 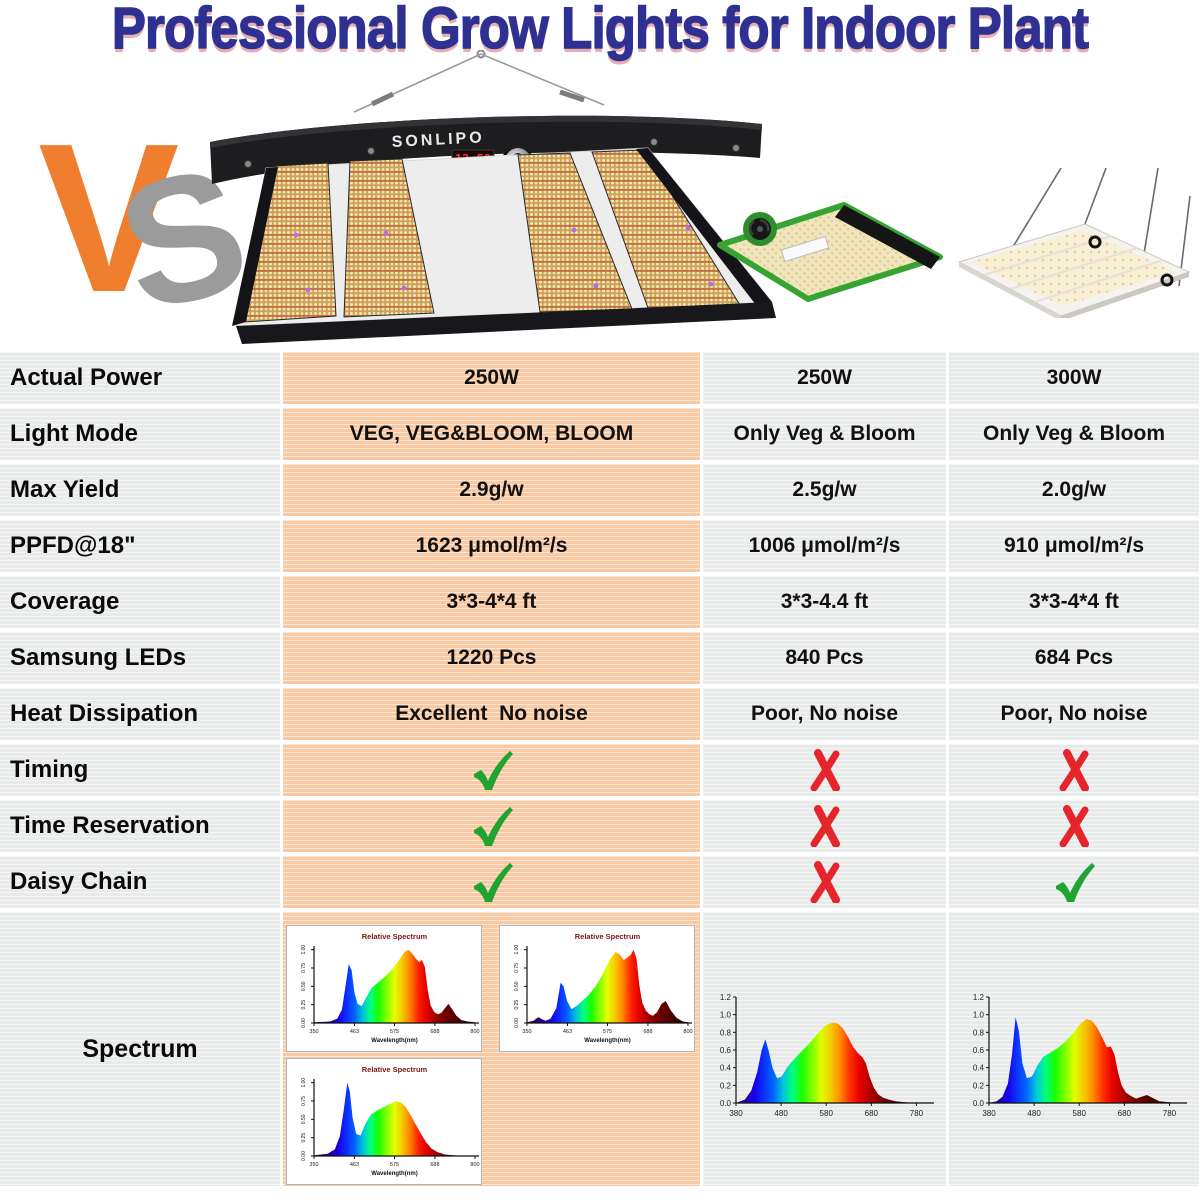 What do you see at coordinates (824, 434) in the screenshot?
I see `cell-competitor-1-light-mode: Only Veg & Bloom` at bounding box center [824, 434].